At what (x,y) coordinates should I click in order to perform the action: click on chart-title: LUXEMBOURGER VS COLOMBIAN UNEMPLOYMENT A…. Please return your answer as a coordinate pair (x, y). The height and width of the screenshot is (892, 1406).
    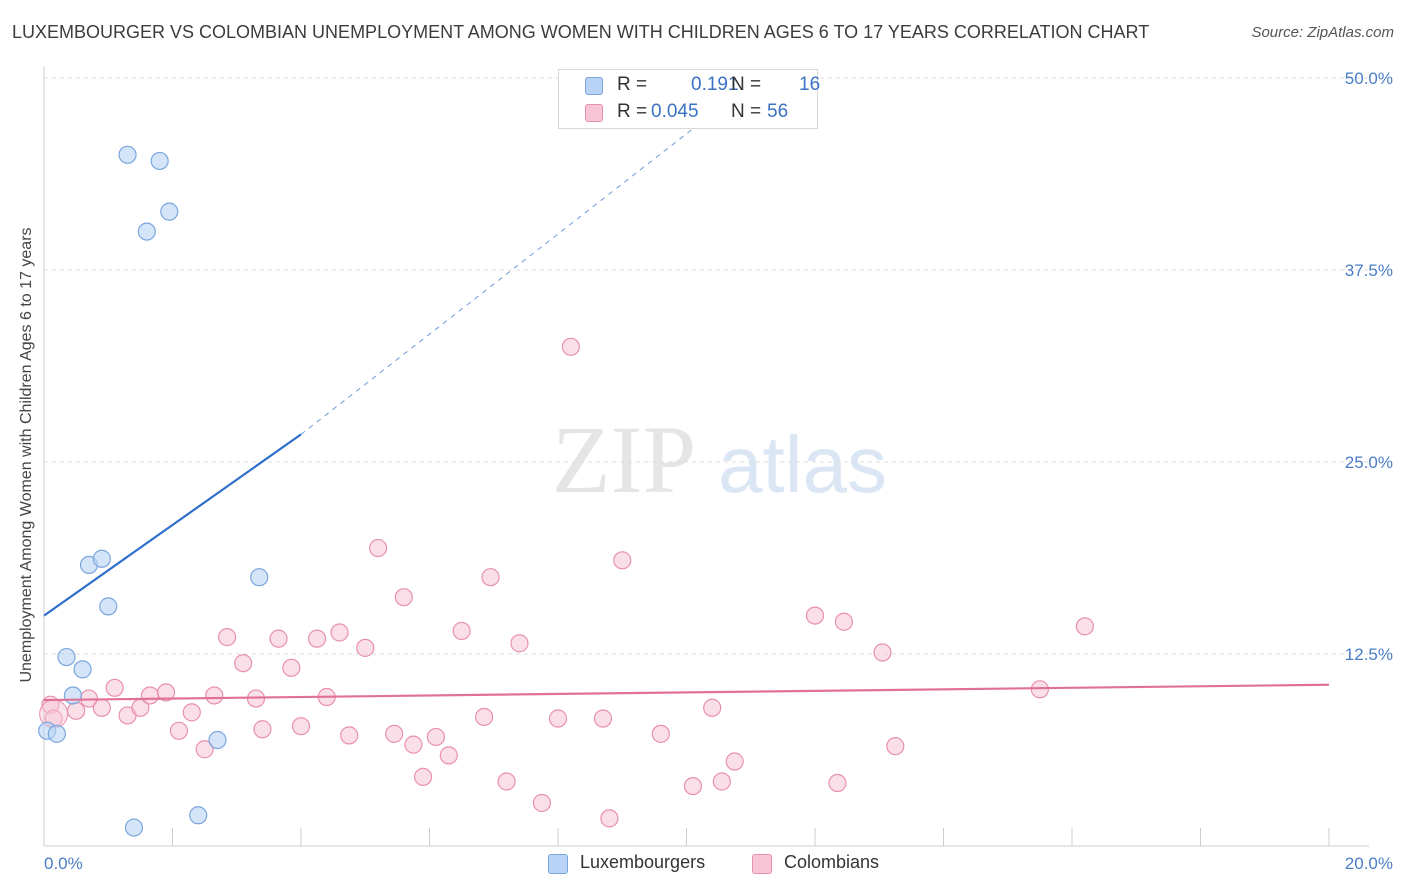
    Looking at the image, I should click on (581, 32).